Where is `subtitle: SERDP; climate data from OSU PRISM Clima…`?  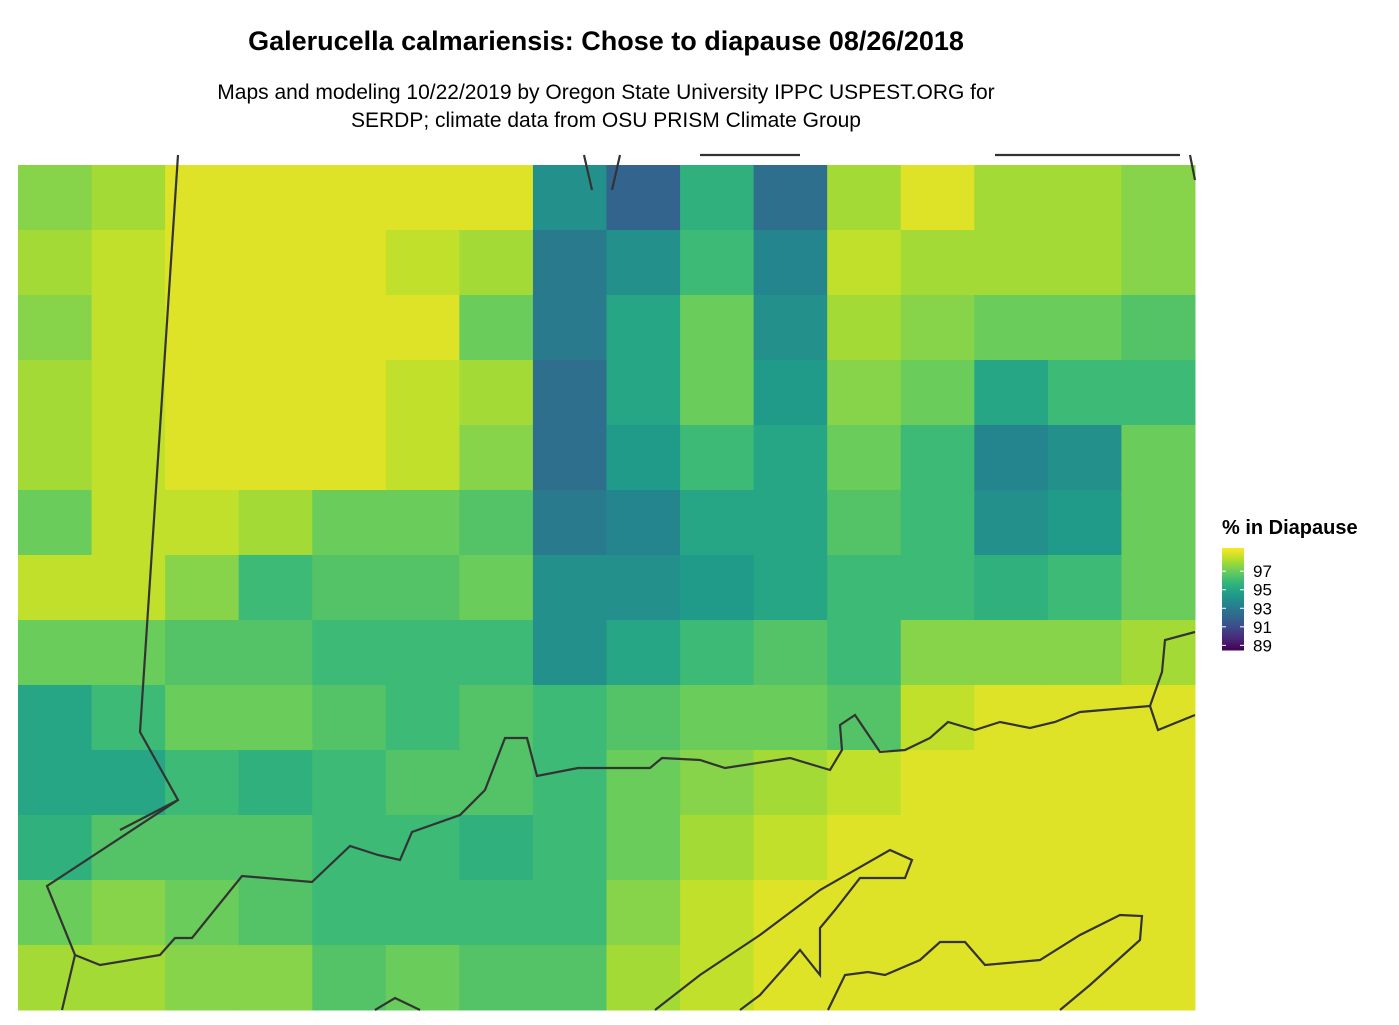 subtitle: SERDP; climate data from OSU PRISM Clima… is located at coordinates (606, 120).